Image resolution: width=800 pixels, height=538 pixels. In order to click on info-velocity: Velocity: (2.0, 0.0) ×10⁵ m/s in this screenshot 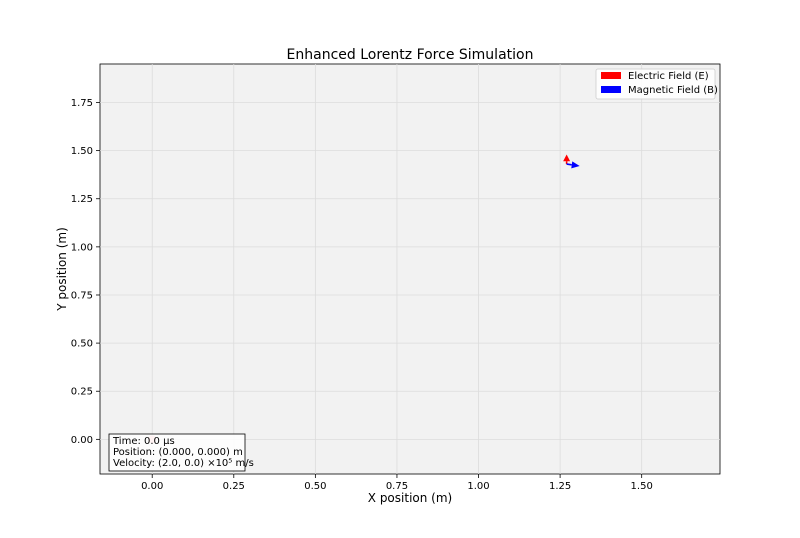, I will do `click(183, 463)`.